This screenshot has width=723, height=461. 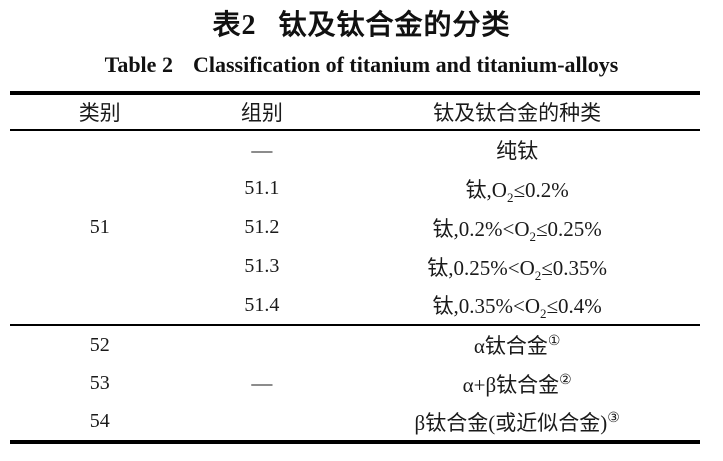 What do you see at coordinates (486, 306) in the screenshot?
I see `kind-text: 钛,0.35%<O` at bounding box center [486, 306].